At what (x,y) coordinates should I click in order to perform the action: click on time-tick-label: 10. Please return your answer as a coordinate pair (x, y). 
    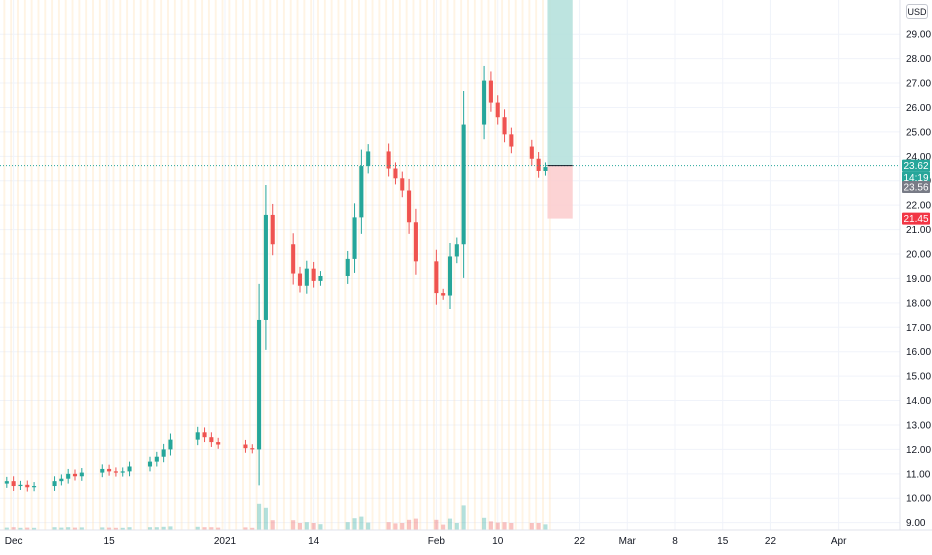
    Looking at the image, I should click on (498, 541).